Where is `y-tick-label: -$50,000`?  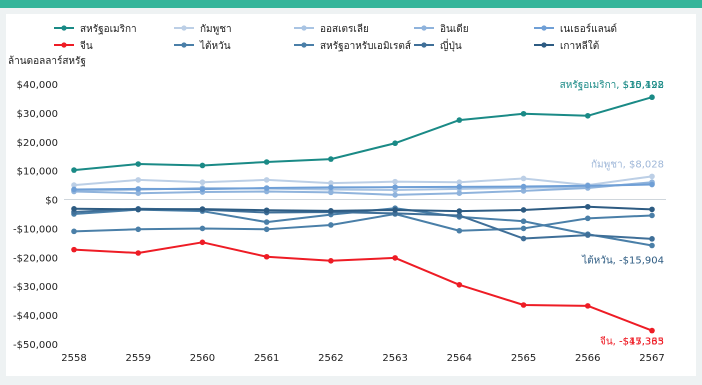 y-tick-label: -$50,000 is located at coordinates (35, 345).